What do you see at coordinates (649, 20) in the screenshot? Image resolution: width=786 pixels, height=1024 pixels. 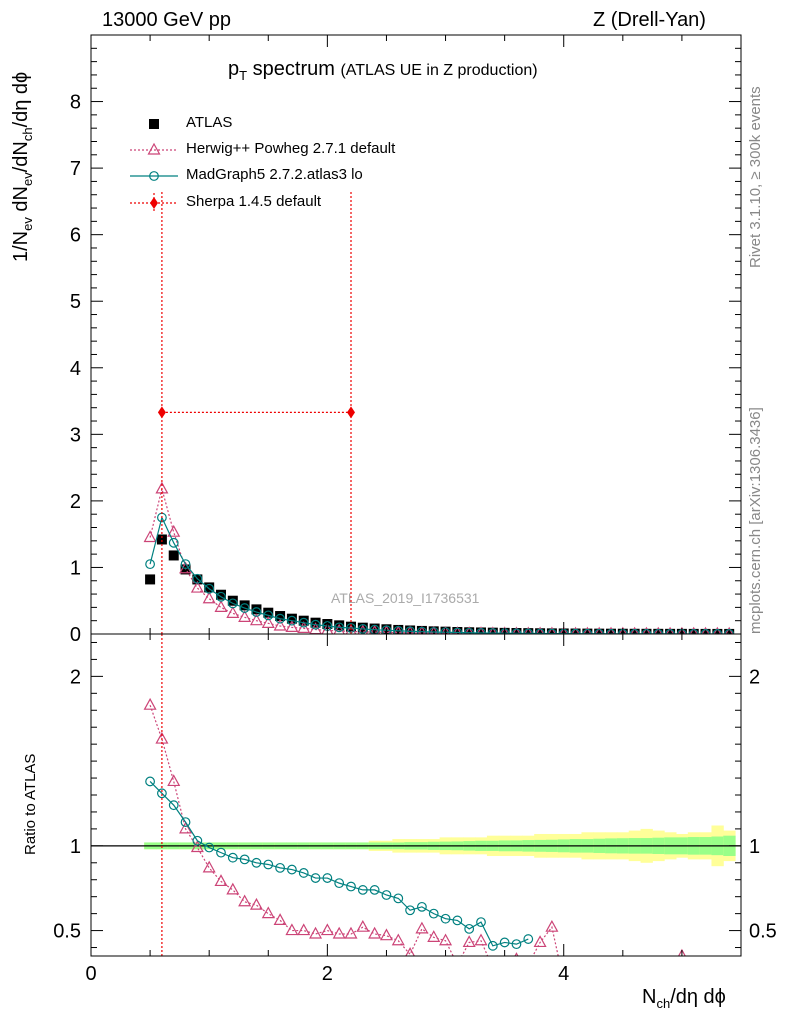 I see `header-right: Z (Drell-Yan)` at bounding box center [649, 20].